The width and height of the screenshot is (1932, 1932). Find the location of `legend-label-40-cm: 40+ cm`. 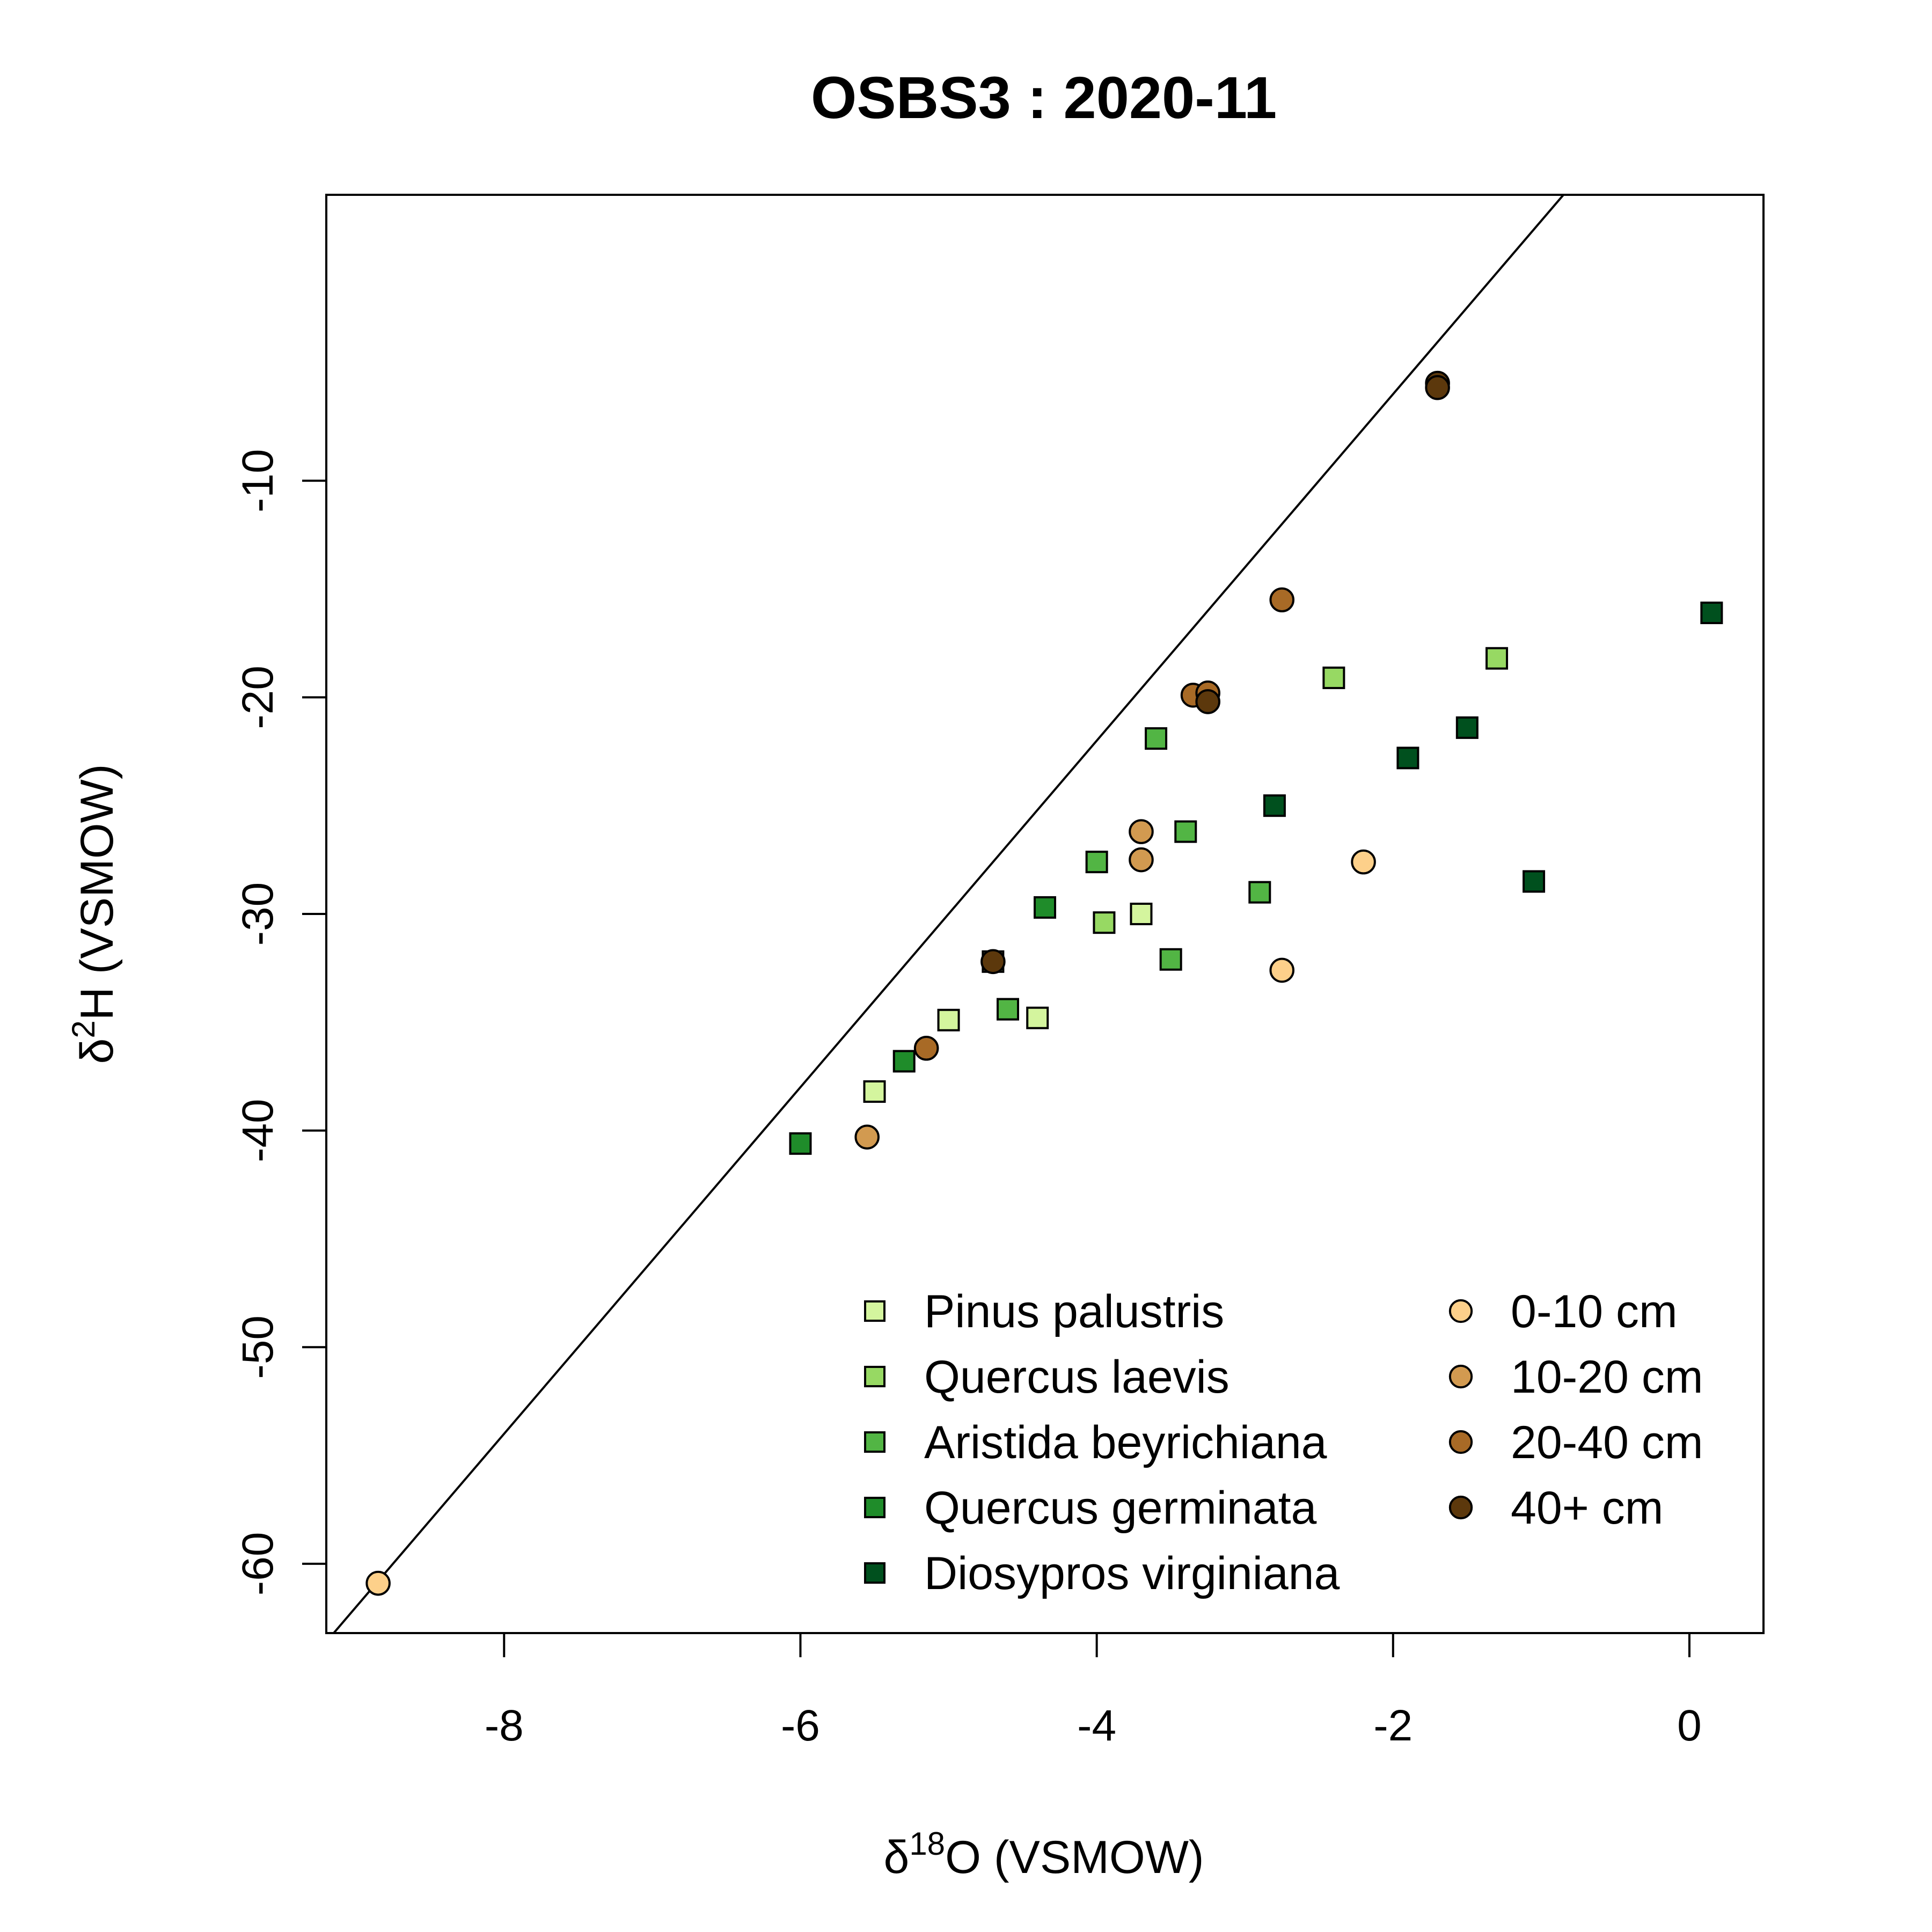

legend-label-40-cm: 40+ cm is located at coordinates (1587, 1508).